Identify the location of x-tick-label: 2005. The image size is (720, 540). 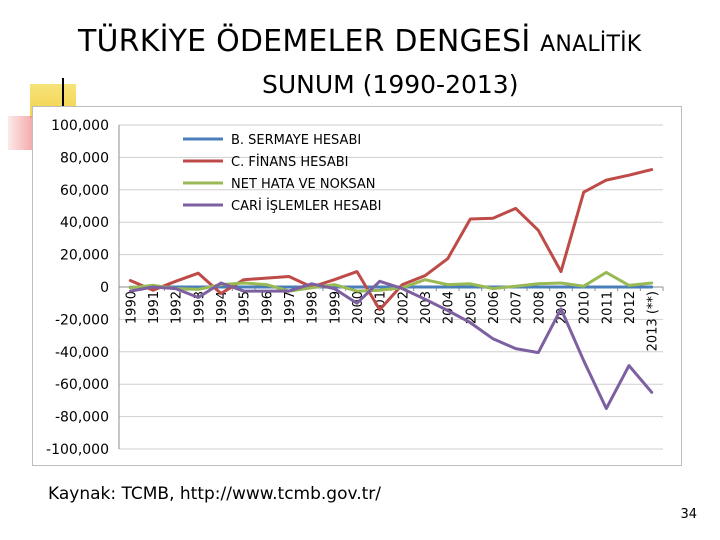
(471, 307).